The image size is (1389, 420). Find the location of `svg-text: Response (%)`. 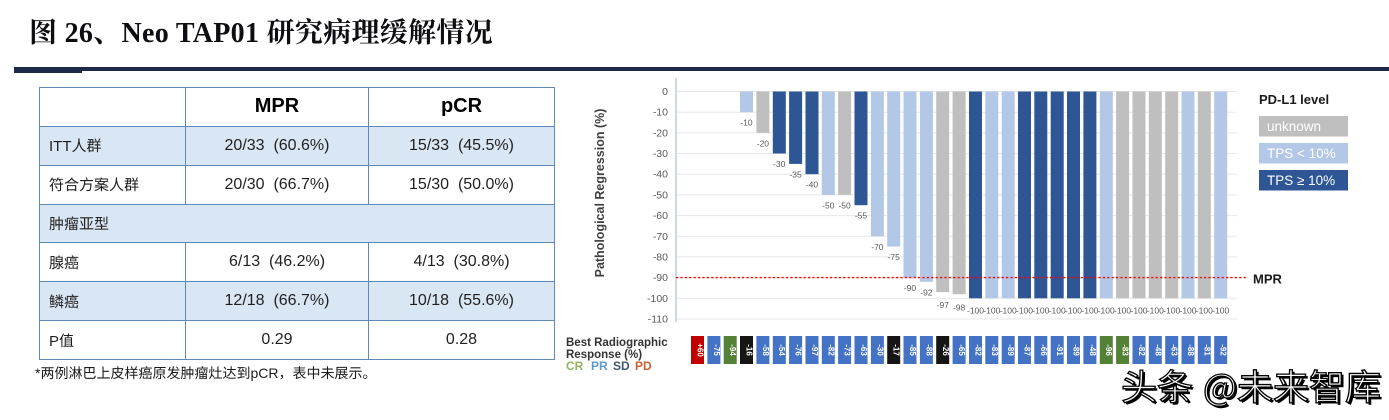

svg-text: Response (%) is located at coordinates (604, 355).